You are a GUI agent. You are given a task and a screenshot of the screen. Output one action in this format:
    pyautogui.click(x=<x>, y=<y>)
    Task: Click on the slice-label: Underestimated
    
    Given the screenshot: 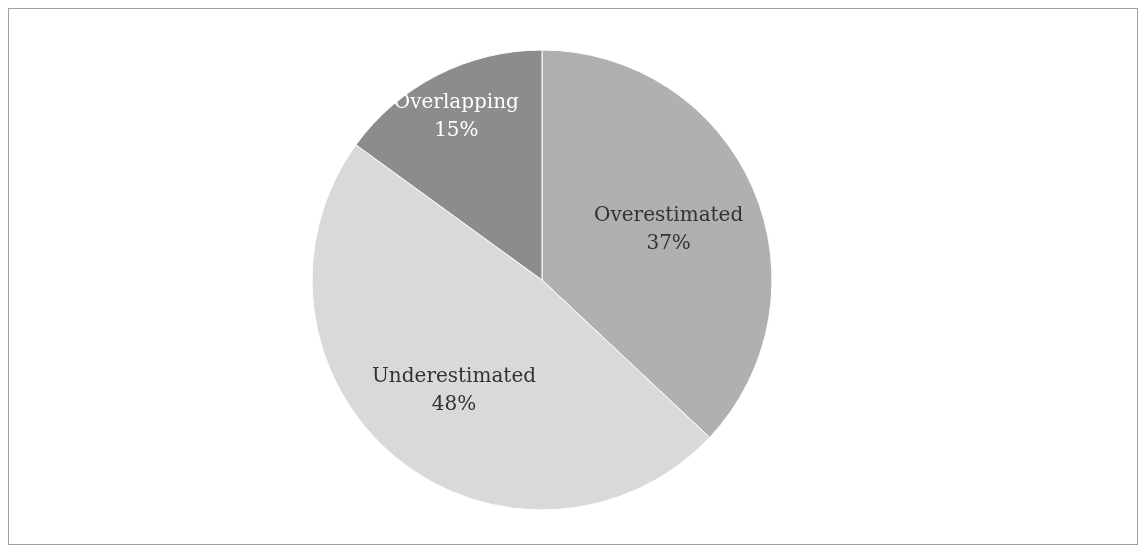 What is the action you would take?
    pyautogui.click(x=454, y=375)
    